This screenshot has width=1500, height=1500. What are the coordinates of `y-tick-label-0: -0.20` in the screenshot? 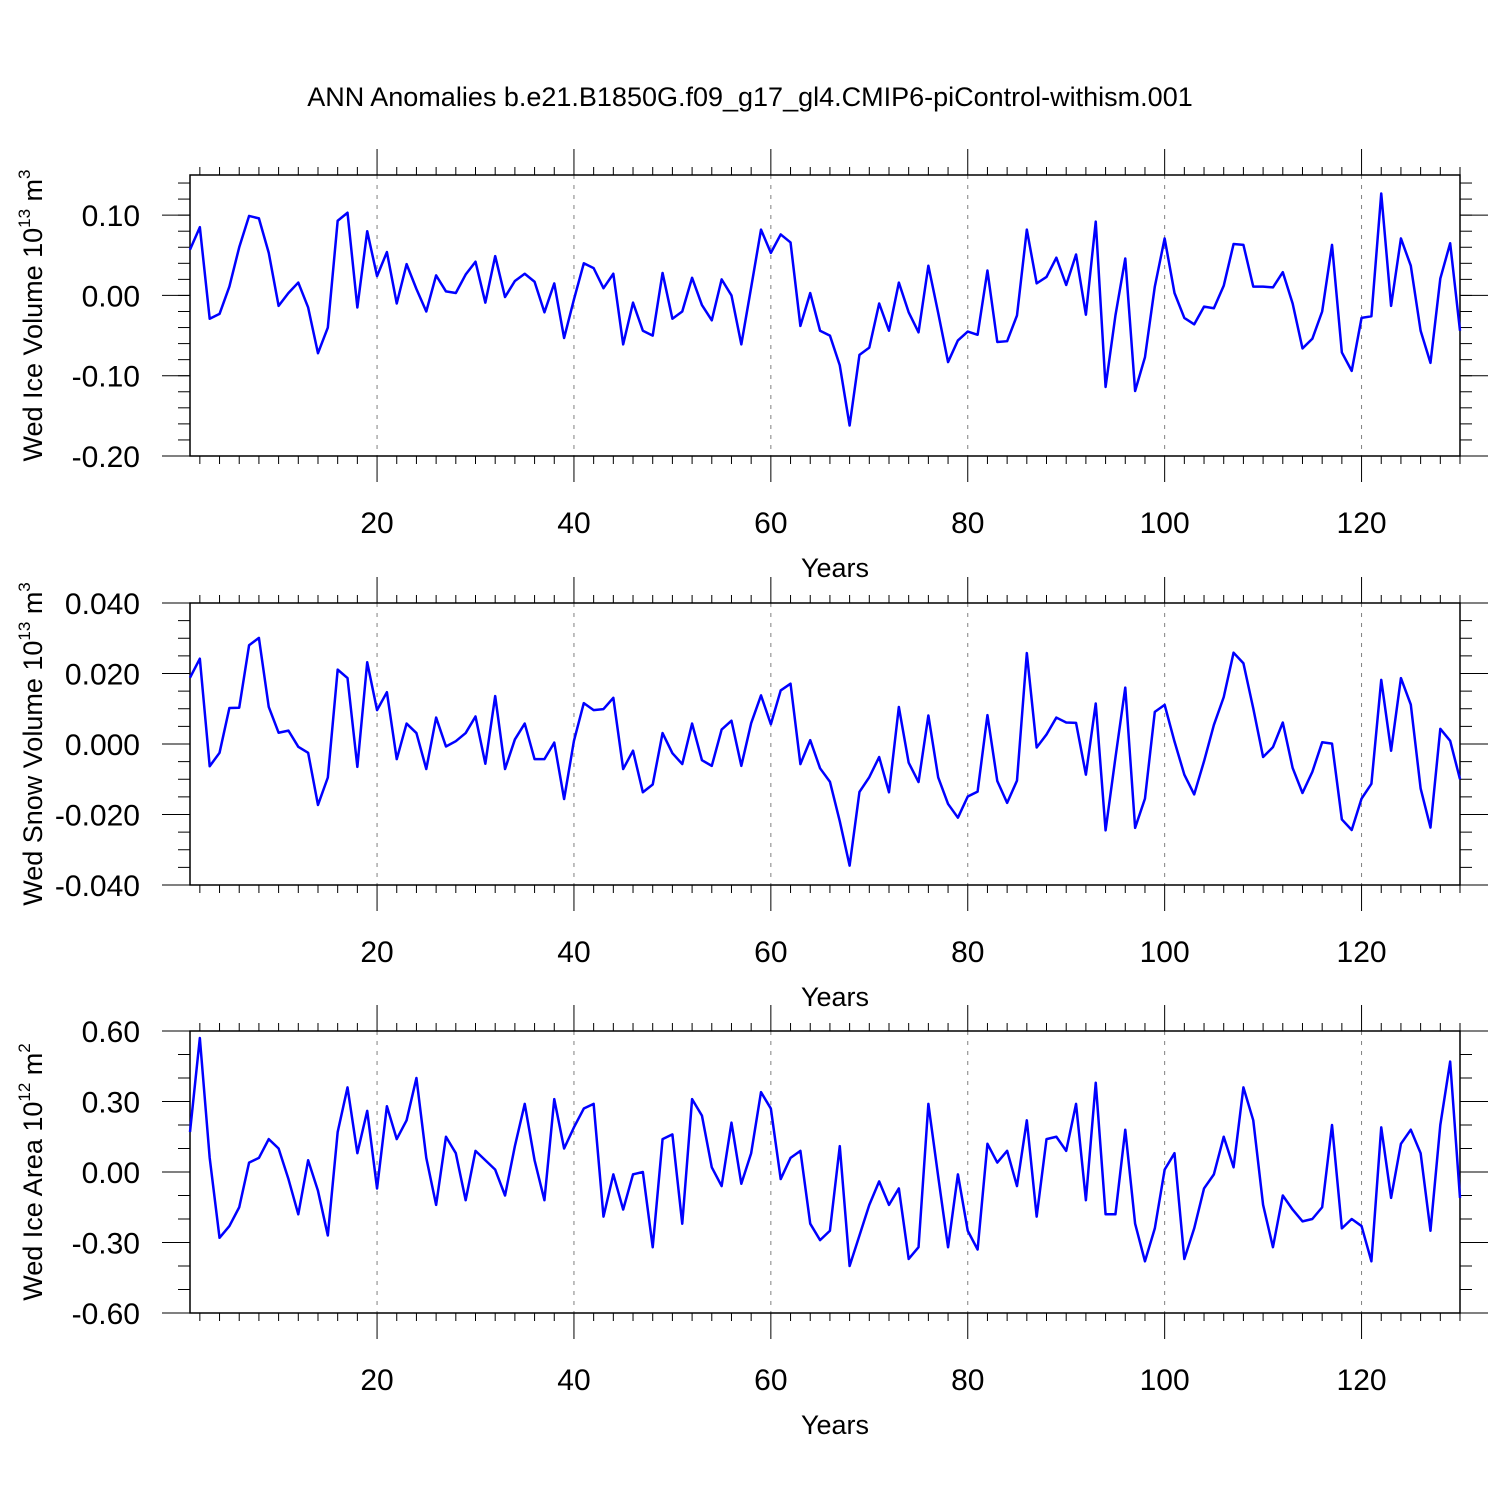 It's located at (106, 457).